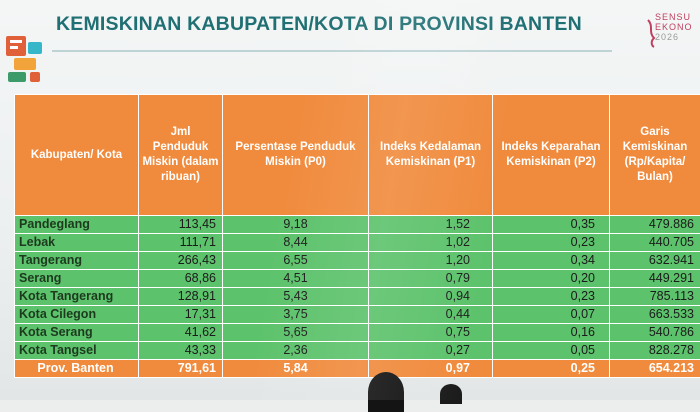  I want to click on cell-kabupaten-kota: Kota Tangsel, so click(77, 351).